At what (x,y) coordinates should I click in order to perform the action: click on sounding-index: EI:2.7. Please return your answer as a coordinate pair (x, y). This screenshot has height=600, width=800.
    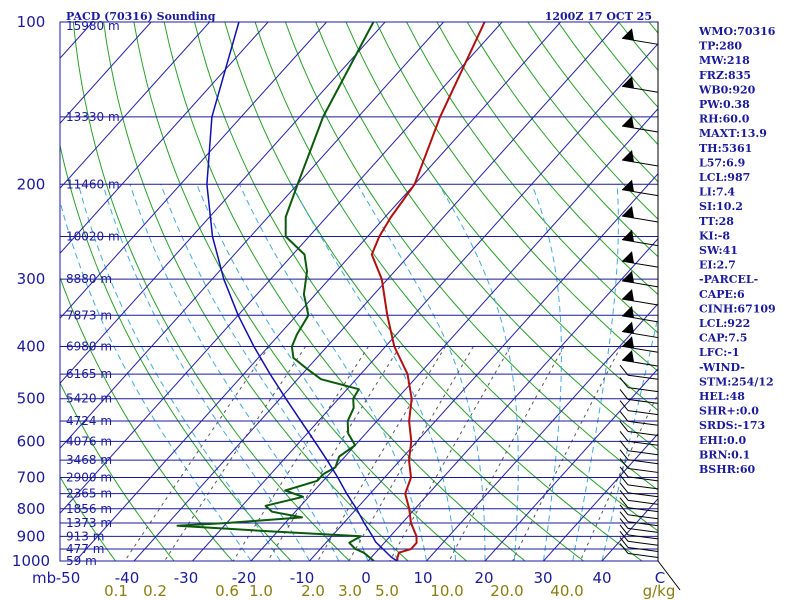
    Looking at the image, I should click on (717, 265).